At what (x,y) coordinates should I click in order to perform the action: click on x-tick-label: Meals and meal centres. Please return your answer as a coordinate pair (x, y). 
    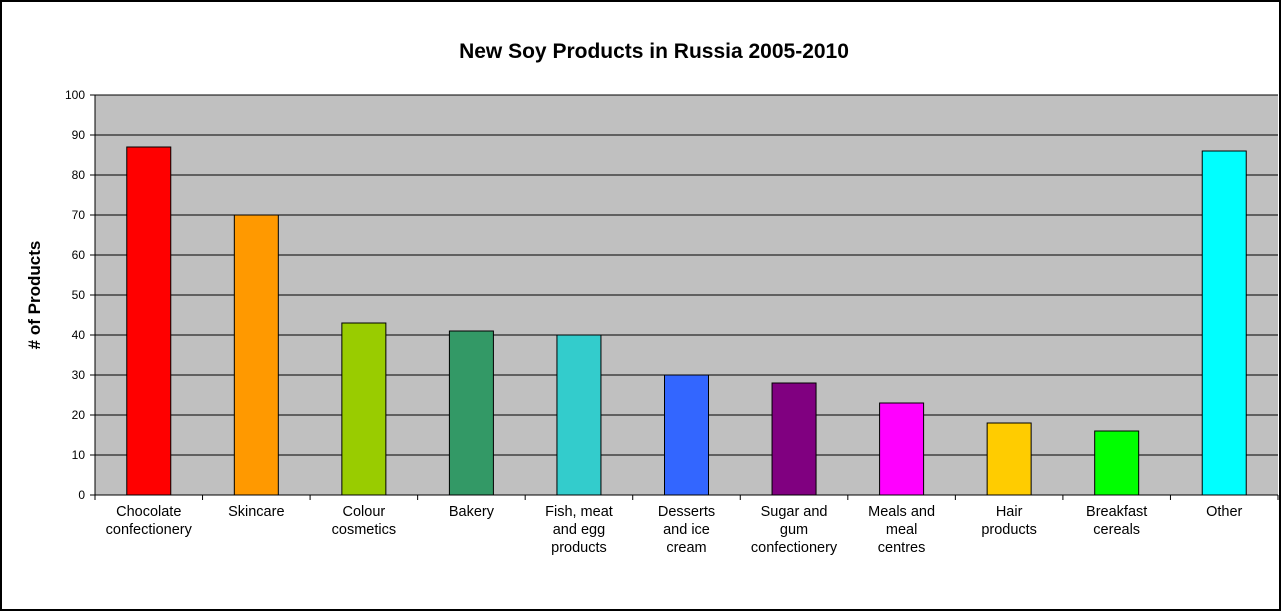
    Looking at the image, I should click on (901, 530).